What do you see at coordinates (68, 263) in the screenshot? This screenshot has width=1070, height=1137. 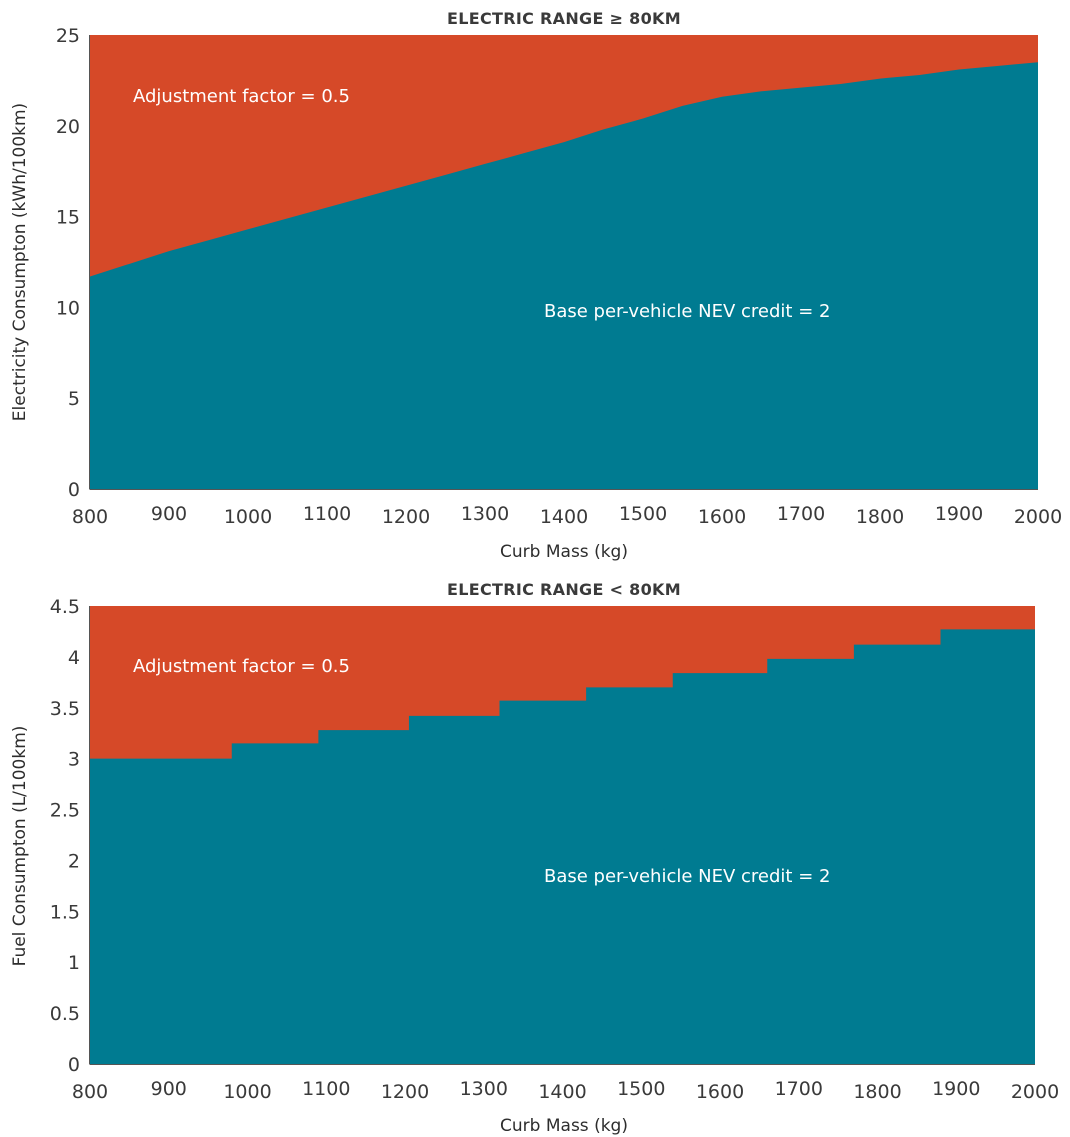 I see `chart-1-y-ticks: 0 5 10 15 20 25` at bounding box center [68, 263].